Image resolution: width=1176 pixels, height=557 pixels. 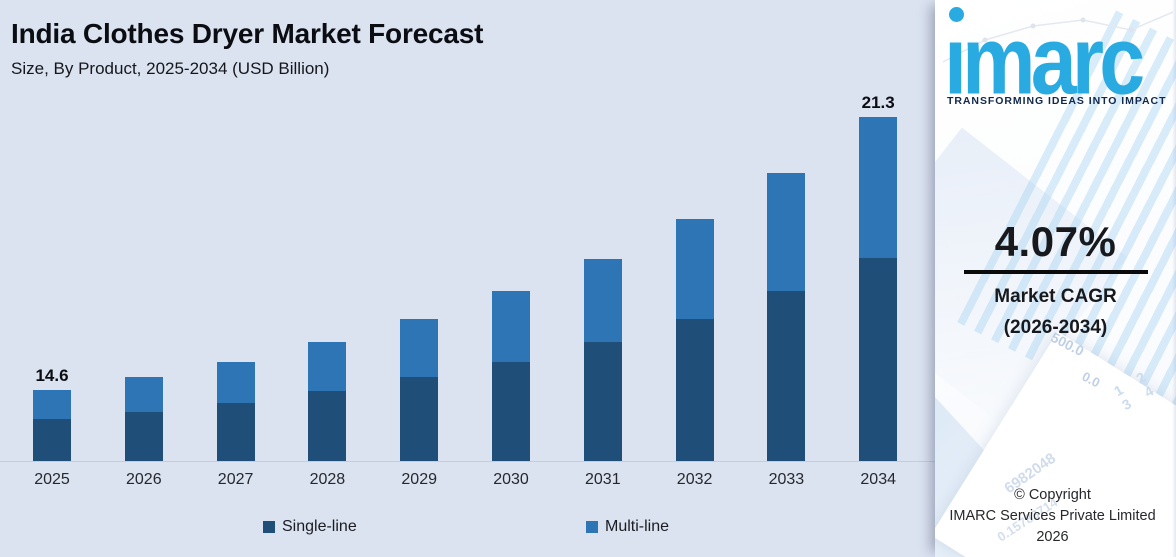 I want to click on cagr-period: (2026-2034), so click(x=1055, y=327).